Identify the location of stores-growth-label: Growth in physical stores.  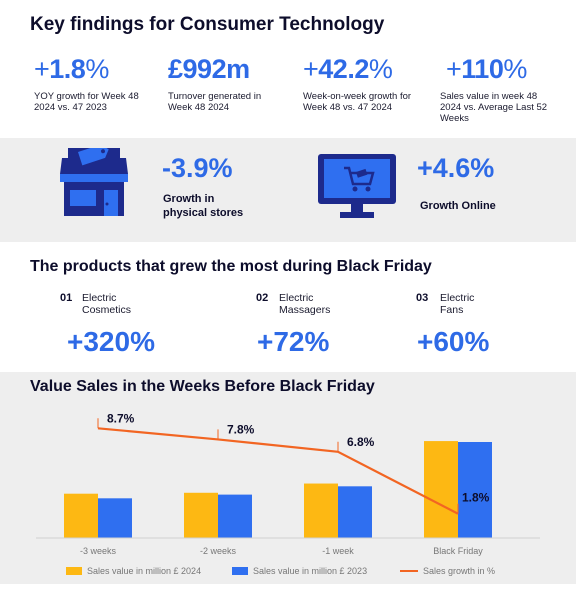
(203, 206).